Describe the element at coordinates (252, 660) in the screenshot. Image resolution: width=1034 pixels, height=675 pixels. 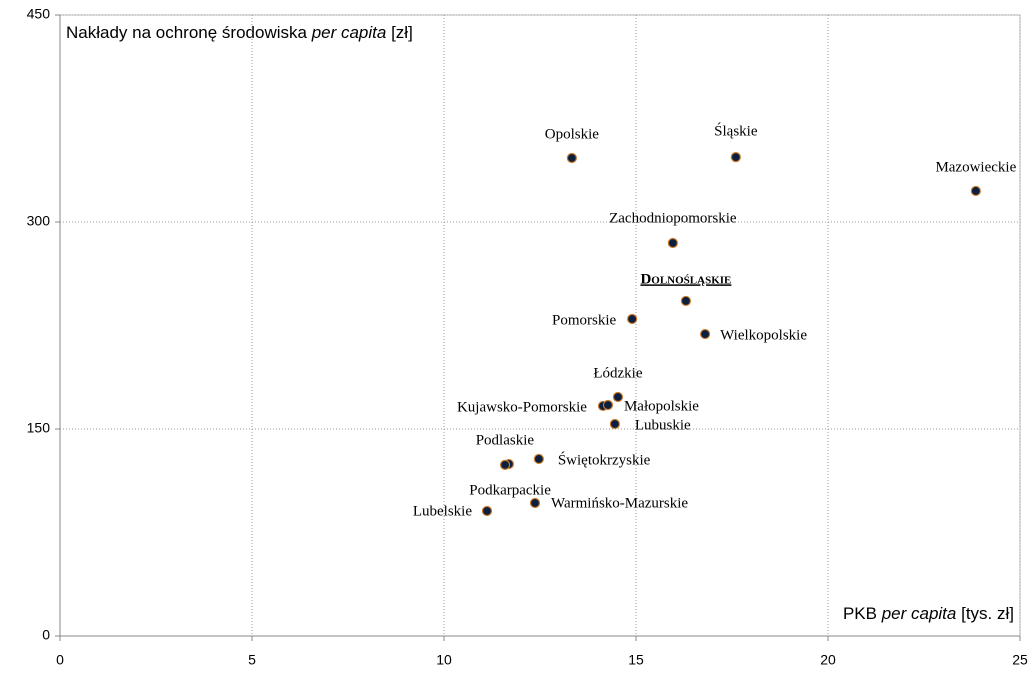
I see `x-tick-label: 5` at that location.